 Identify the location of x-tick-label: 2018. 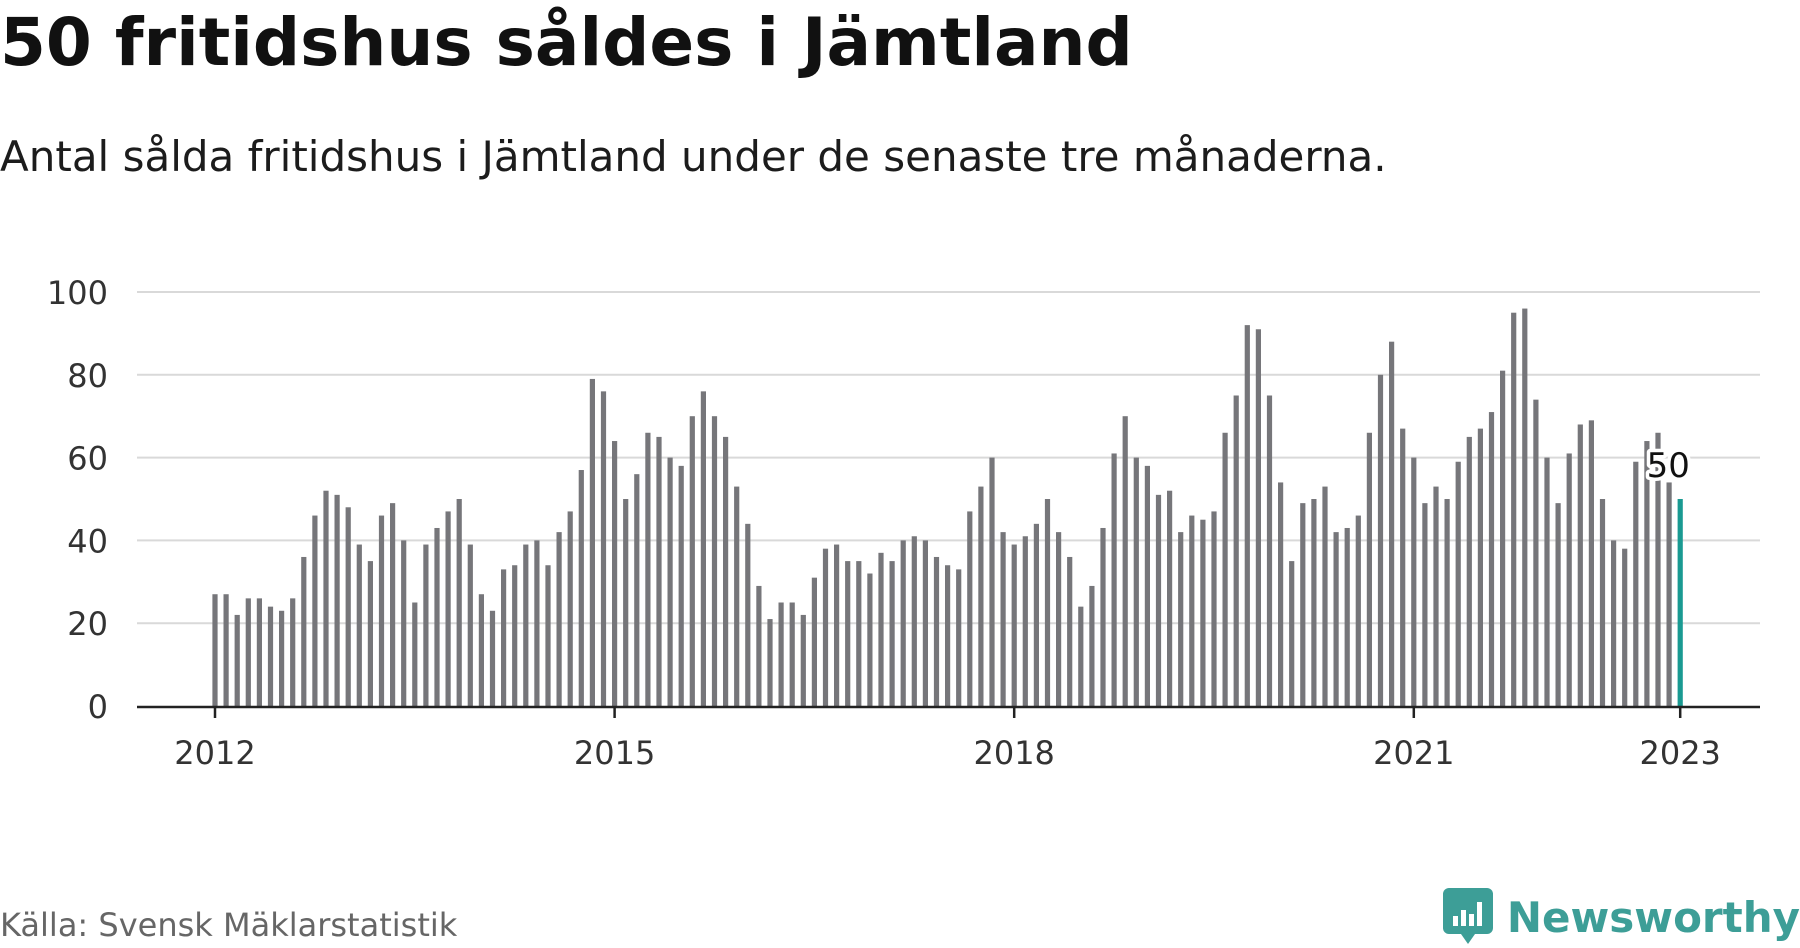
(1013, 753).